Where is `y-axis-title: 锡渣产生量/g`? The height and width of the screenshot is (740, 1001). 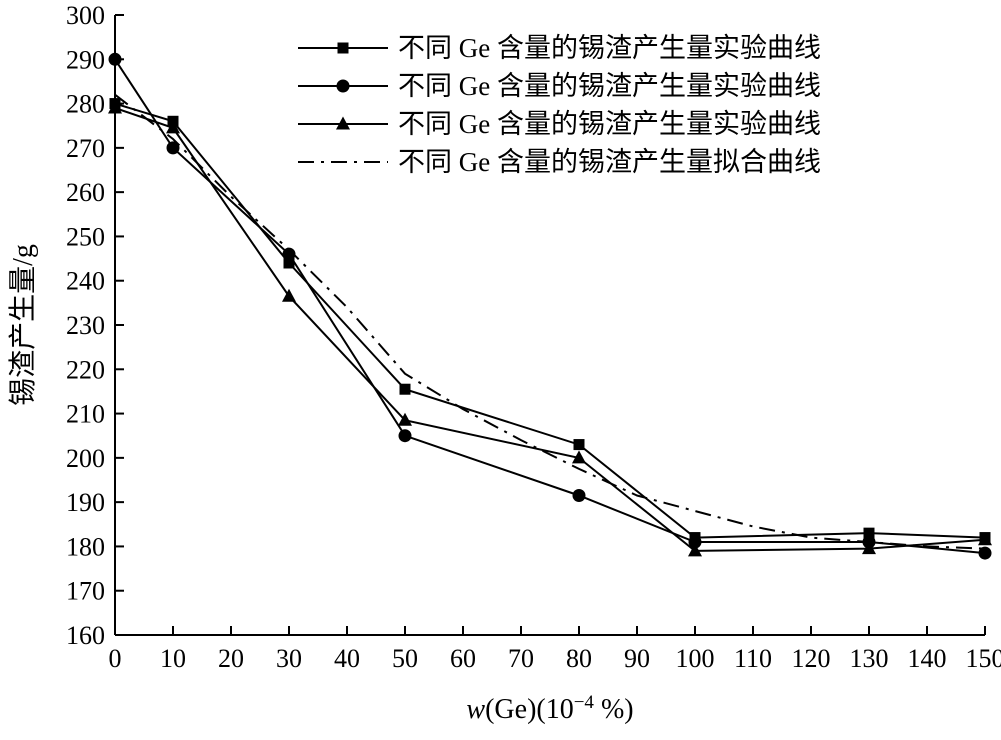
y-axis-title: 锡渣产生量/g is located at coordinates (23, 325).